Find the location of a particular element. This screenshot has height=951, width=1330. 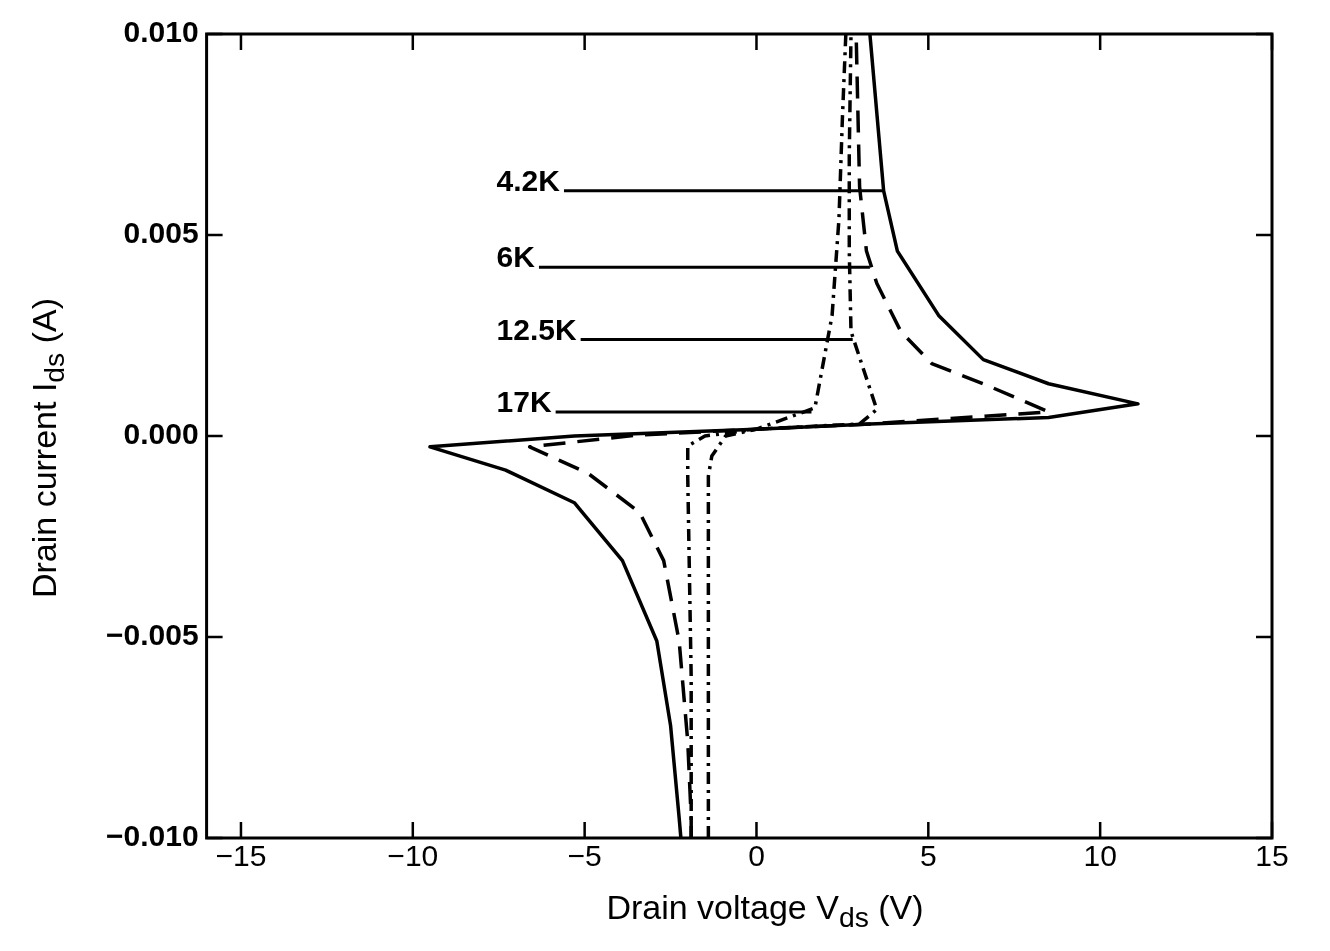

x-tick-label: −5 is located at coordinates (584, 856).